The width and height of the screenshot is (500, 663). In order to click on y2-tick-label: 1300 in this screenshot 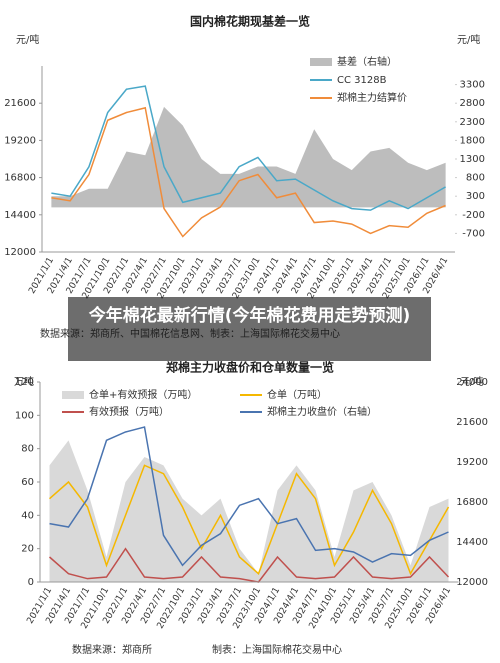, I will do `click(472, 159)`.